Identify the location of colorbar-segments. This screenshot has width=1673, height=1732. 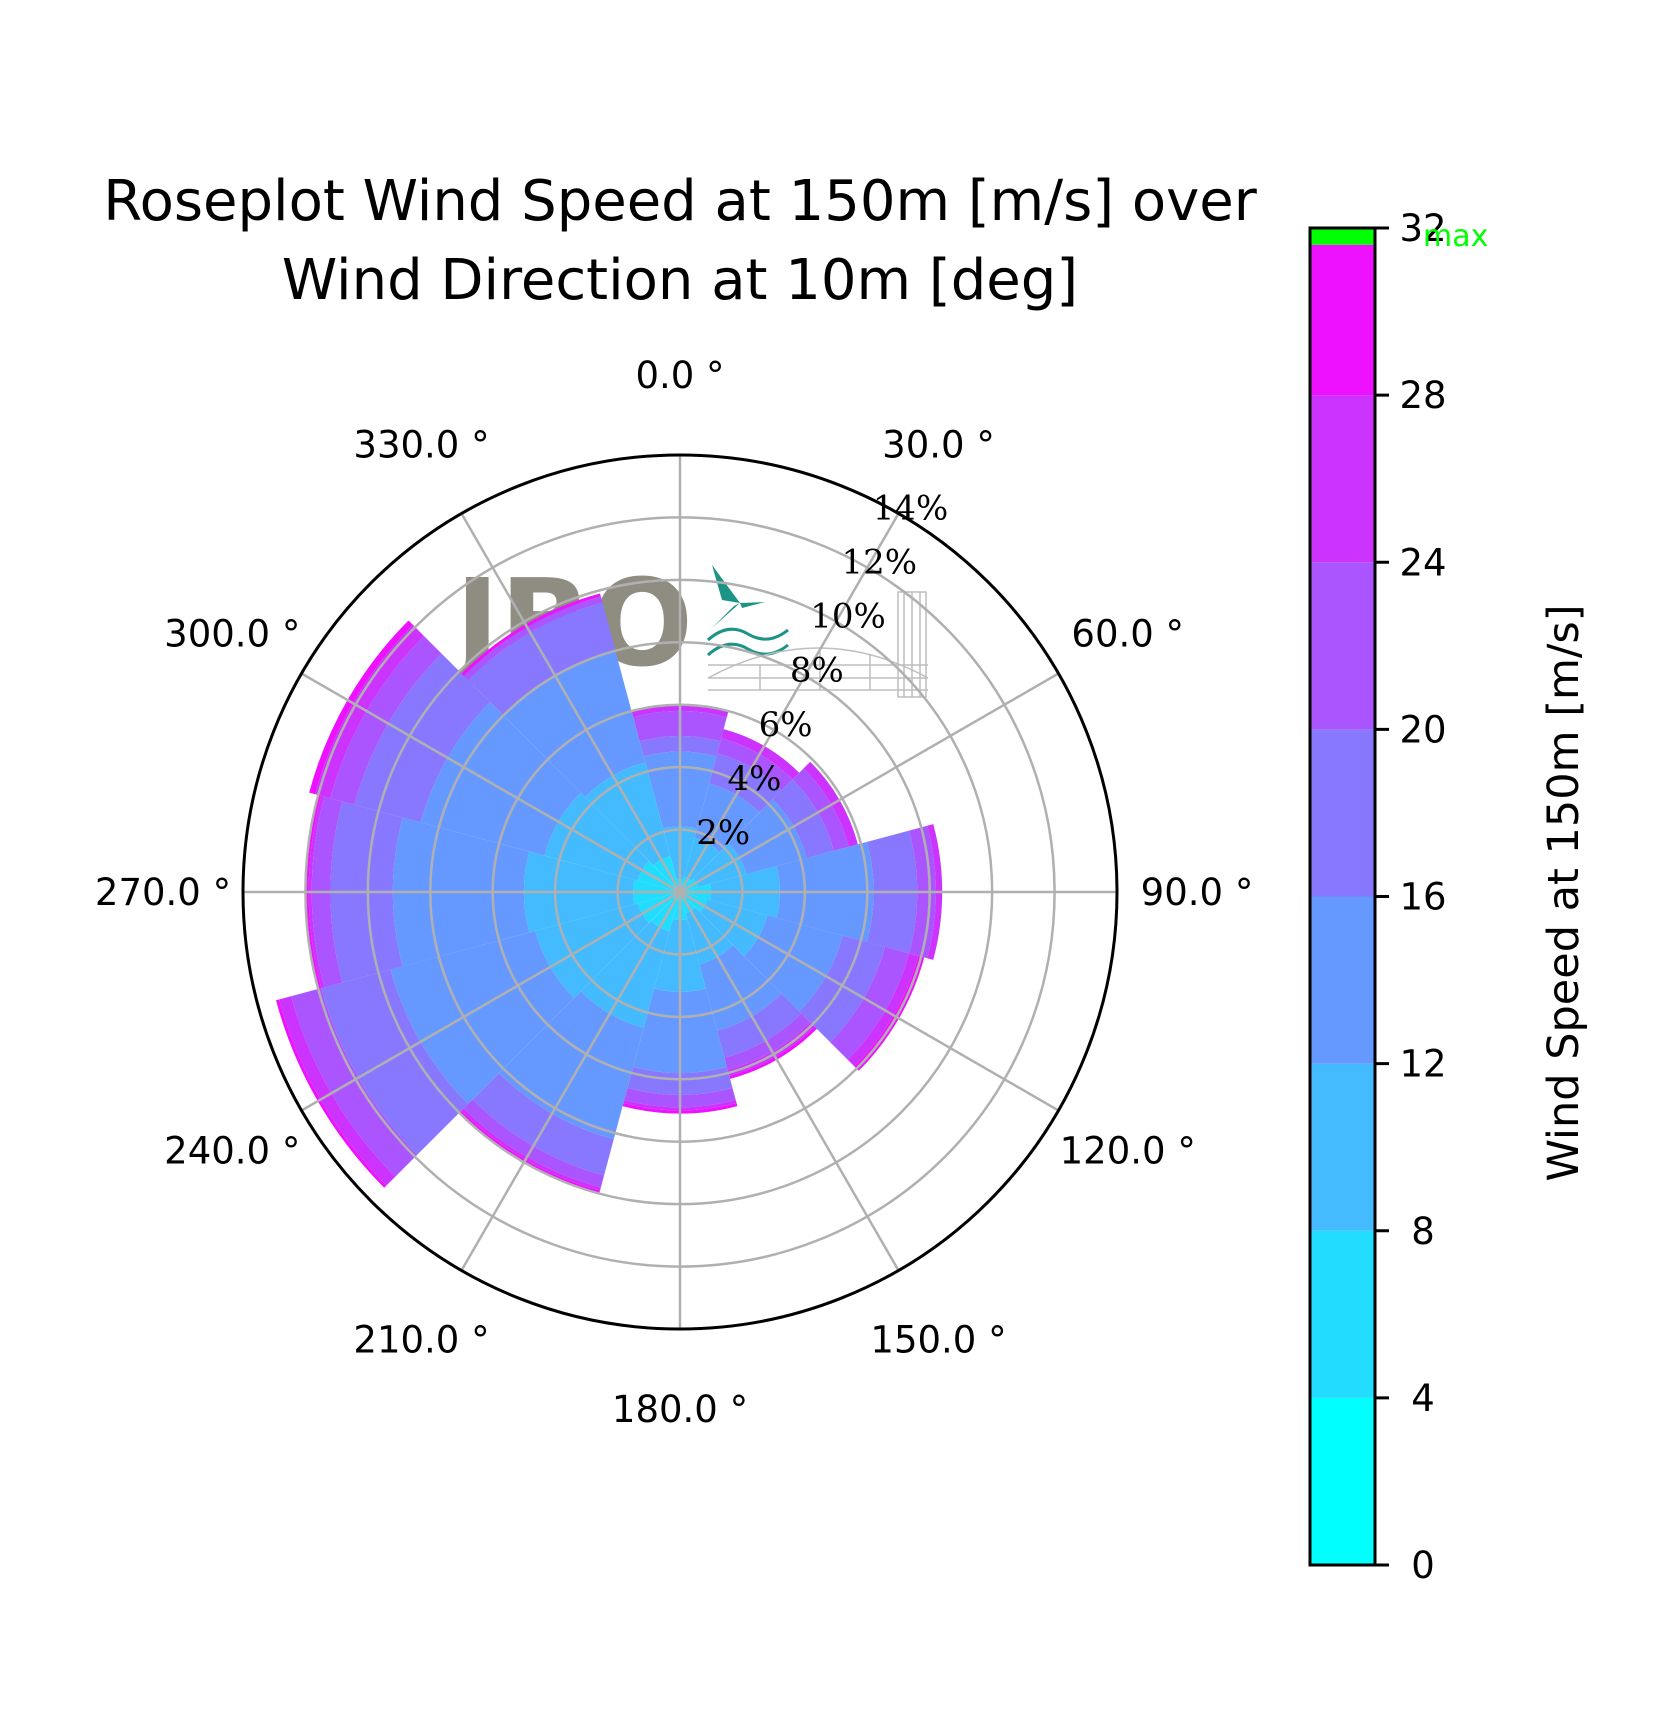
(1342, 904).